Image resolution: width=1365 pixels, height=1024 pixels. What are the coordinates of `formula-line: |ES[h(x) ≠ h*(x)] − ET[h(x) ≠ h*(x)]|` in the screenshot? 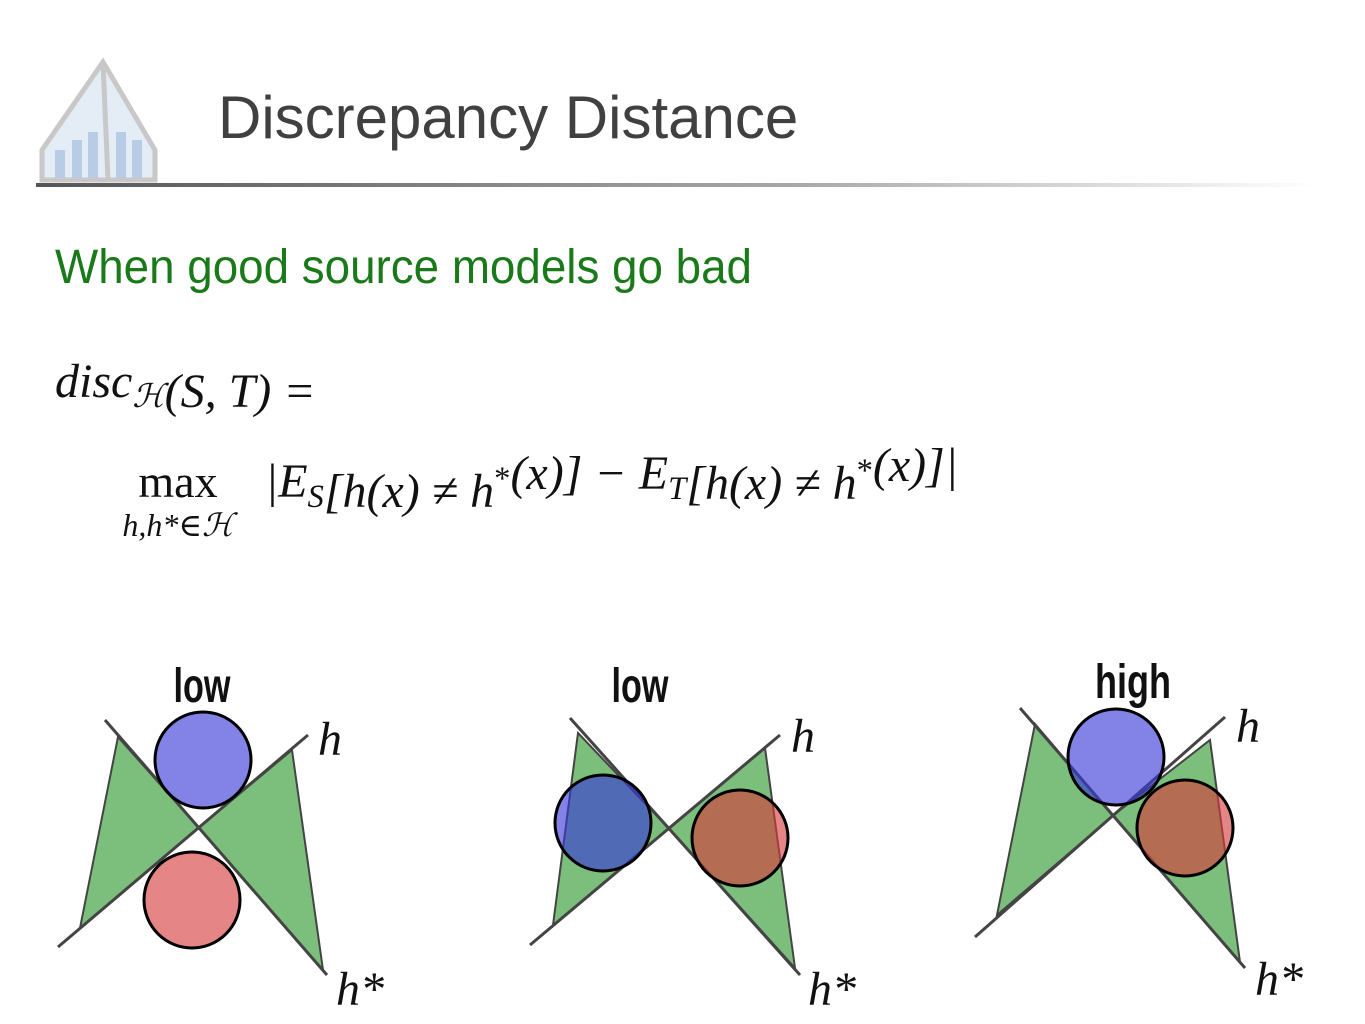 It's located at (611, 478).